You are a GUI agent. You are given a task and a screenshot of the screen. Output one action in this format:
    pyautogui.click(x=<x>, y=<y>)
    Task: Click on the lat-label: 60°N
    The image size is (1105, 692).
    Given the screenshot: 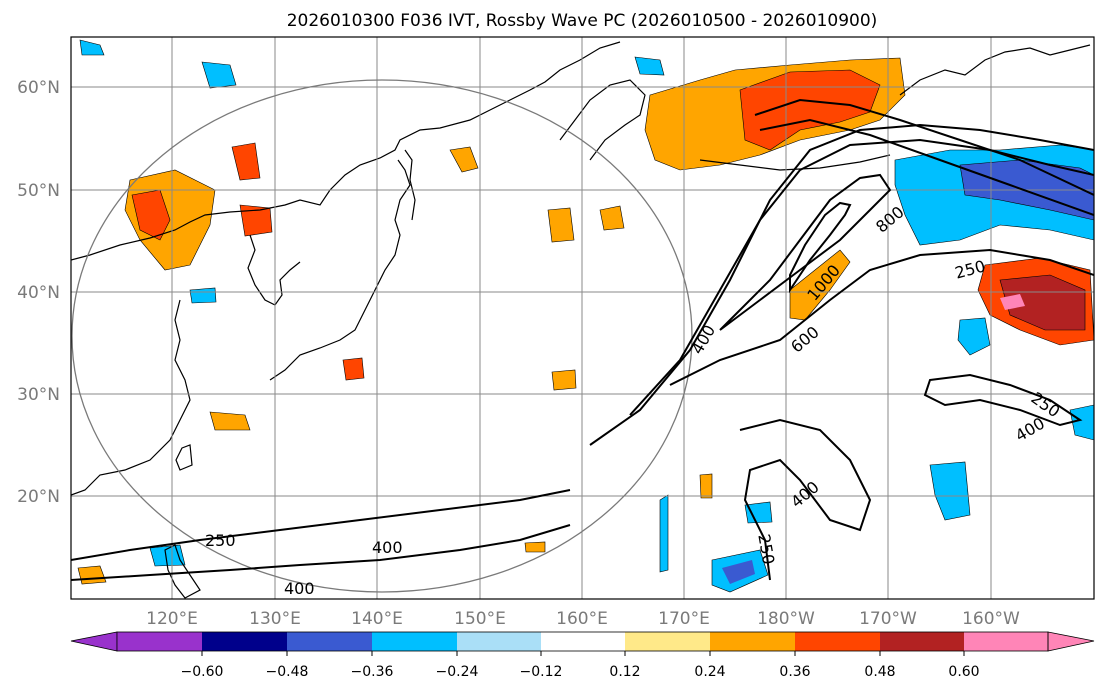 What is the action you would take?
    pyautogui.click(x=38, y=88)
    